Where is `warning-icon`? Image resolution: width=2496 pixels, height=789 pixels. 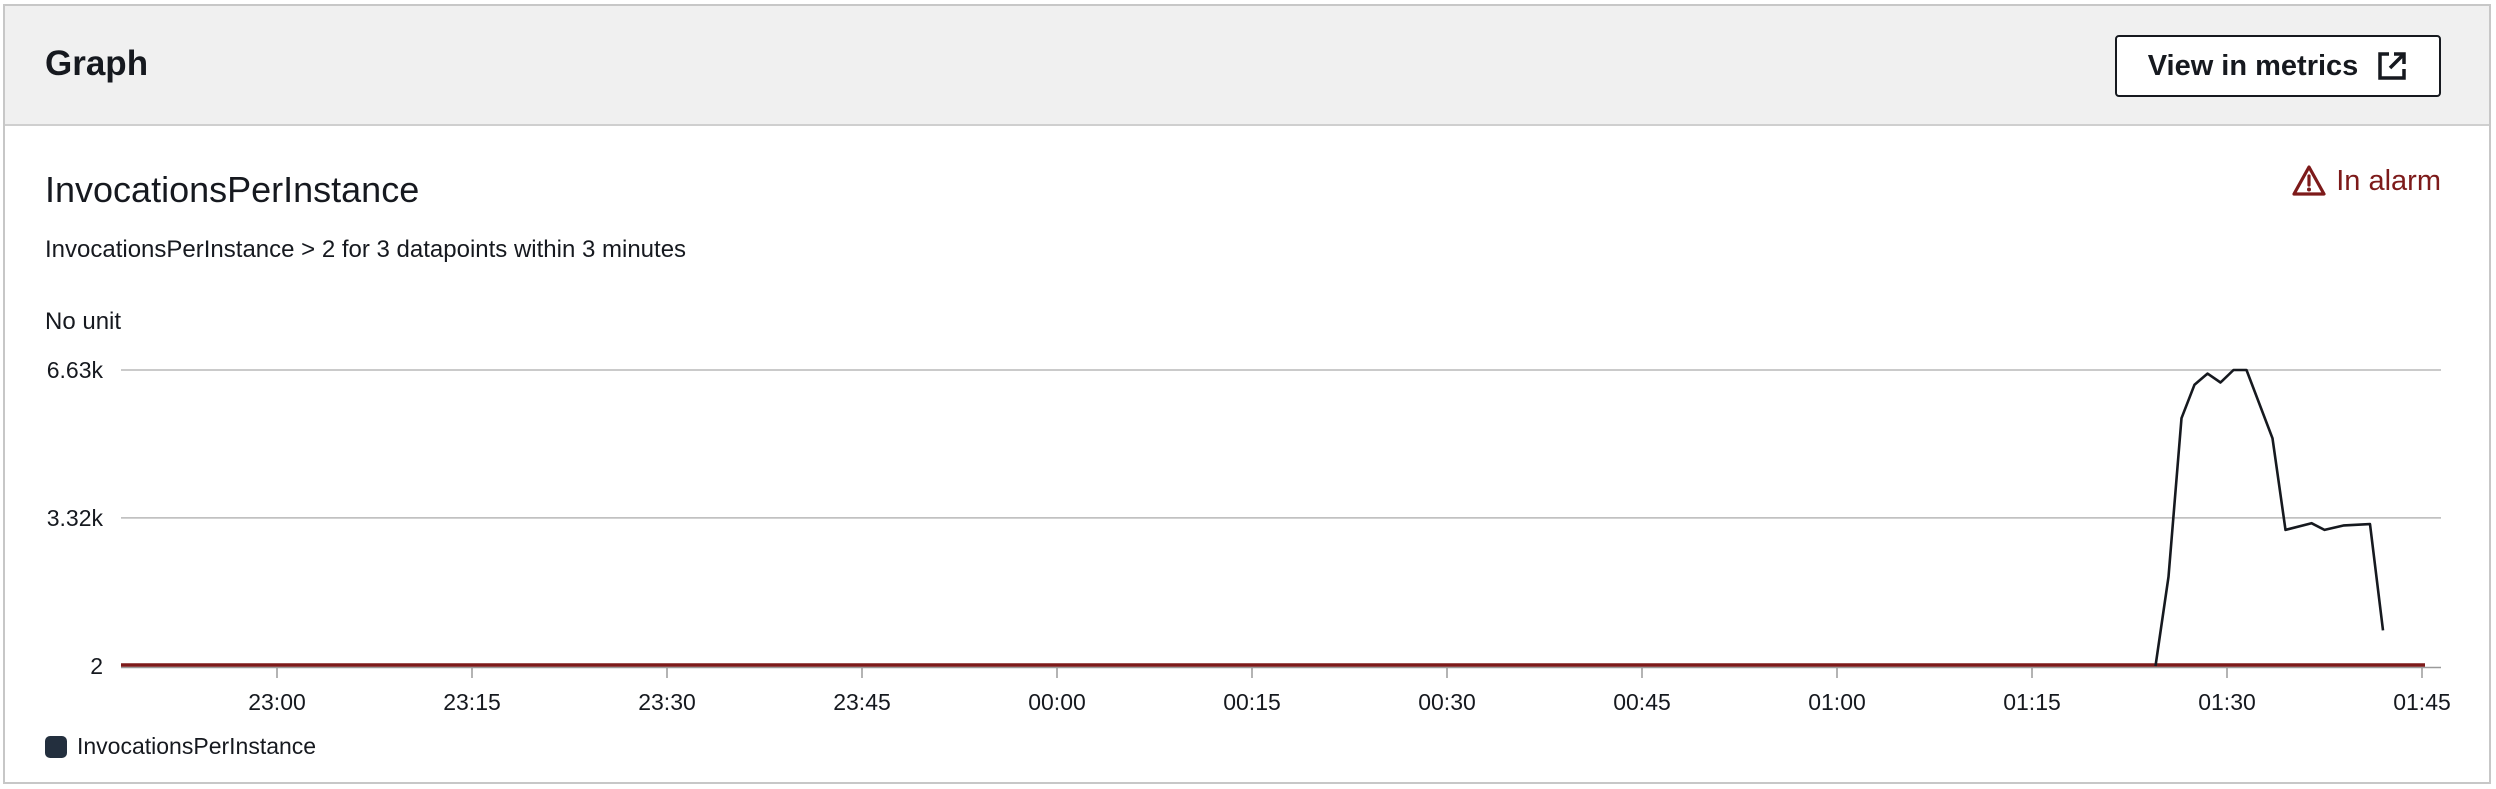 warning-icon is located at coordinates (2309, 181).